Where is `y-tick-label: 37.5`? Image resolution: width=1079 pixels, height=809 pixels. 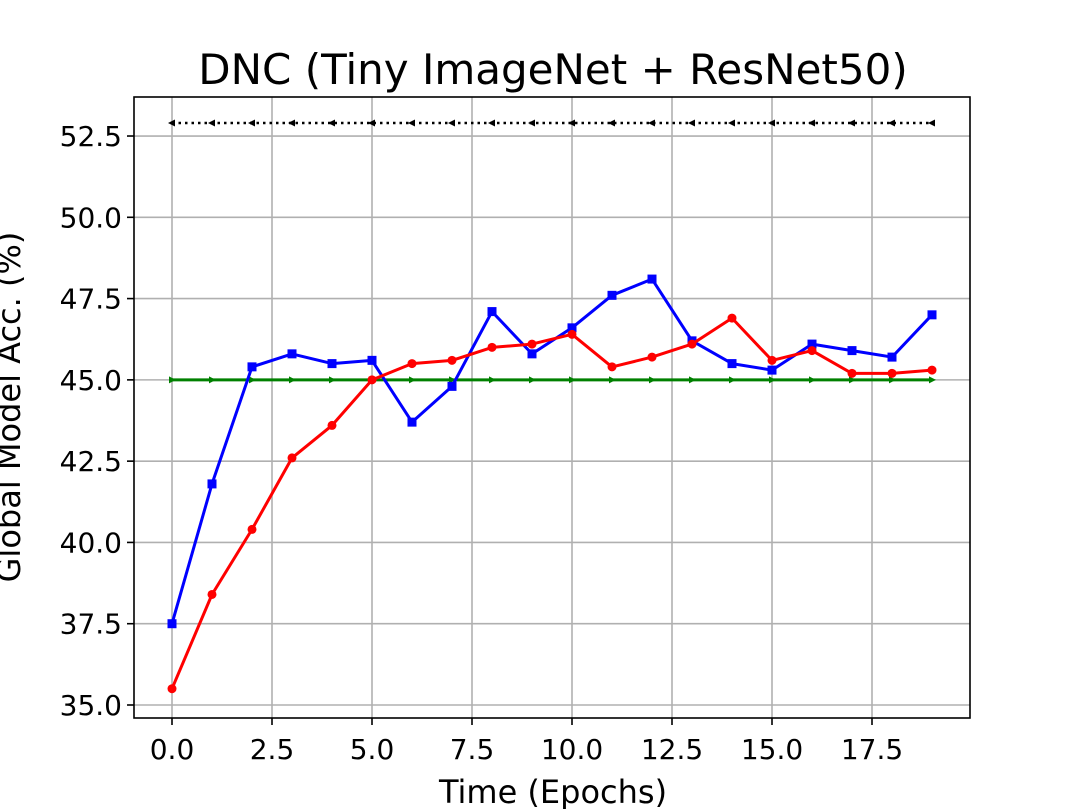
y-tick-label: 37.5 is located at coordinates (91, 624).